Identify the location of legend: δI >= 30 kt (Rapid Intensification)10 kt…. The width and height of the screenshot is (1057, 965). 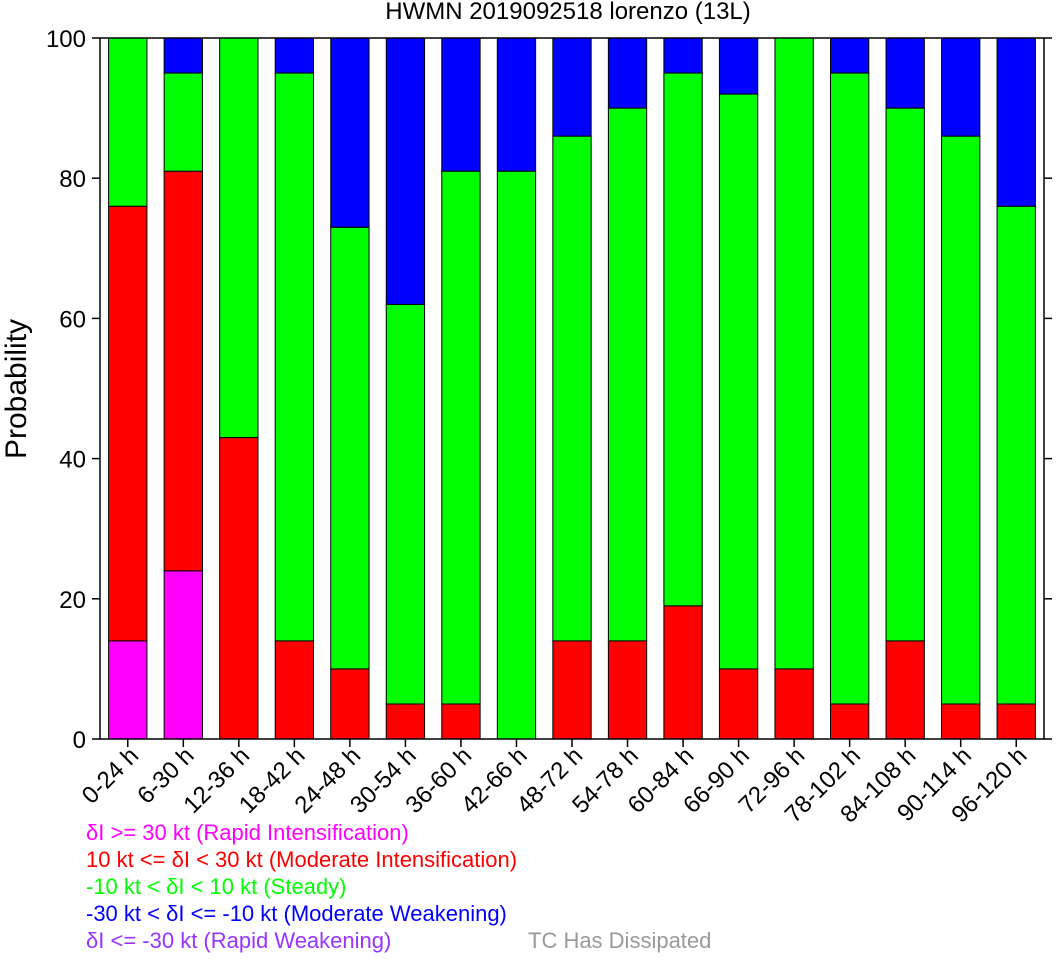
(398, 886).